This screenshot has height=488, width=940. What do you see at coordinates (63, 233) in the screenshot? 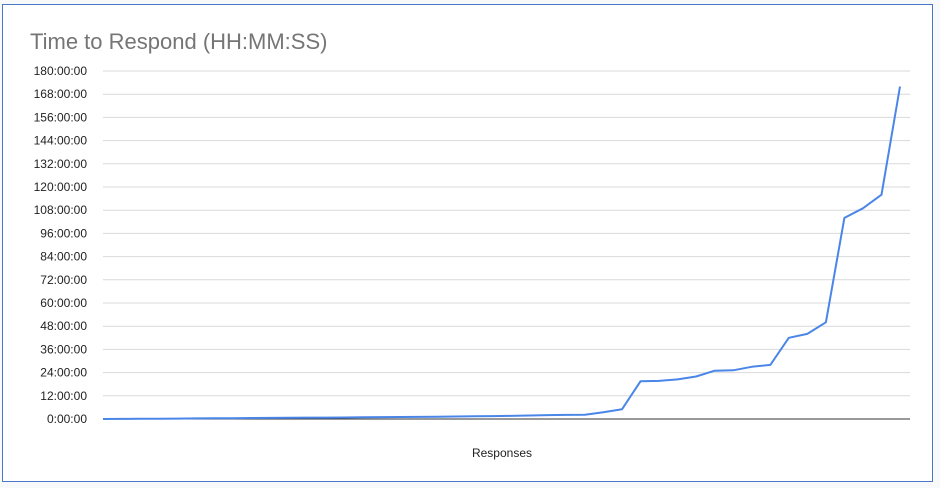
I see `y-tick-label: 96:00:00` at bounding box center [63, 233].